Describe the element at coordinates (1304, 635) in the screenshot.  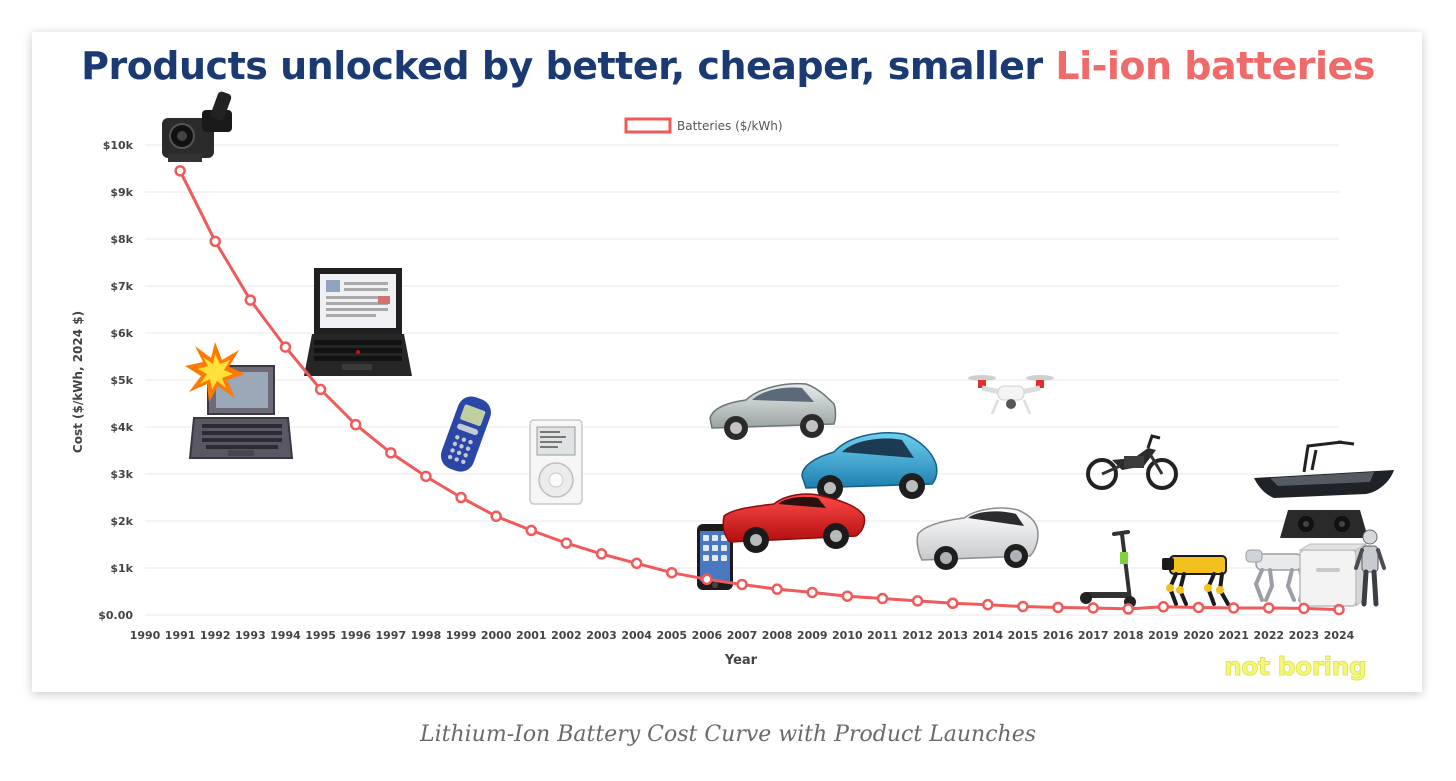
I see `x-tick-label: 2023` at that location.